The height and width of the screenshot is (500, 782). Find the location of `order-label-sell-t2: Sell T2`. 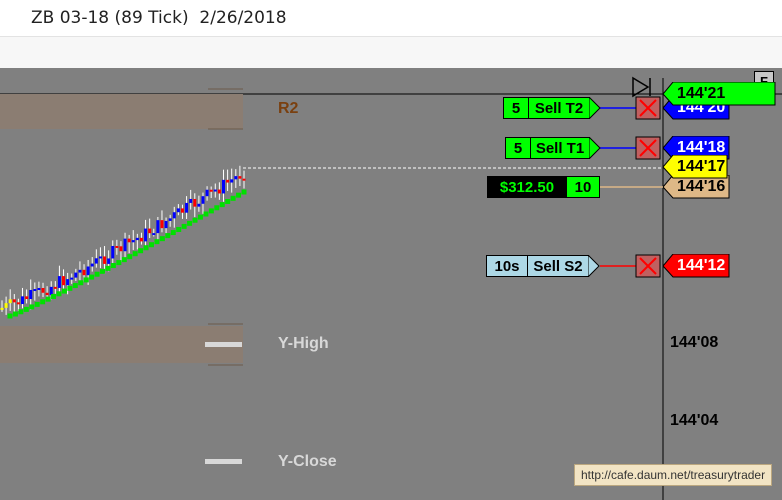

order-label-sell-t2: Sell T2 is located at coordinates (559, 108).